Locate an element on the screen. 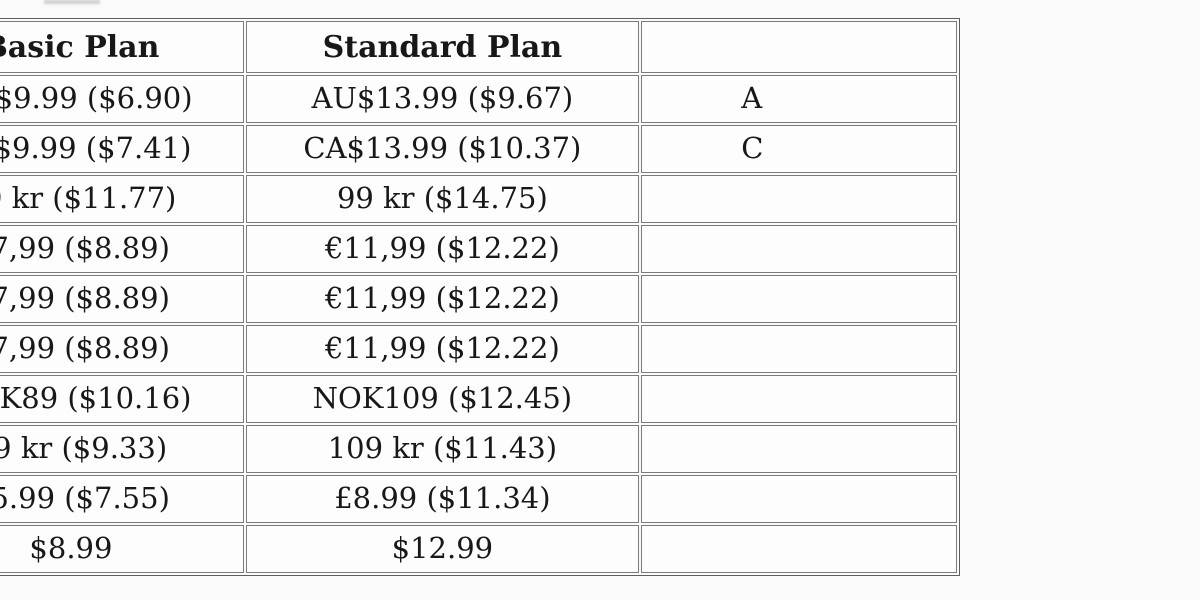 This screenshot has height=600, width=1200. table-row: $8.99 $12.99 is located at coordinates (478, 549).